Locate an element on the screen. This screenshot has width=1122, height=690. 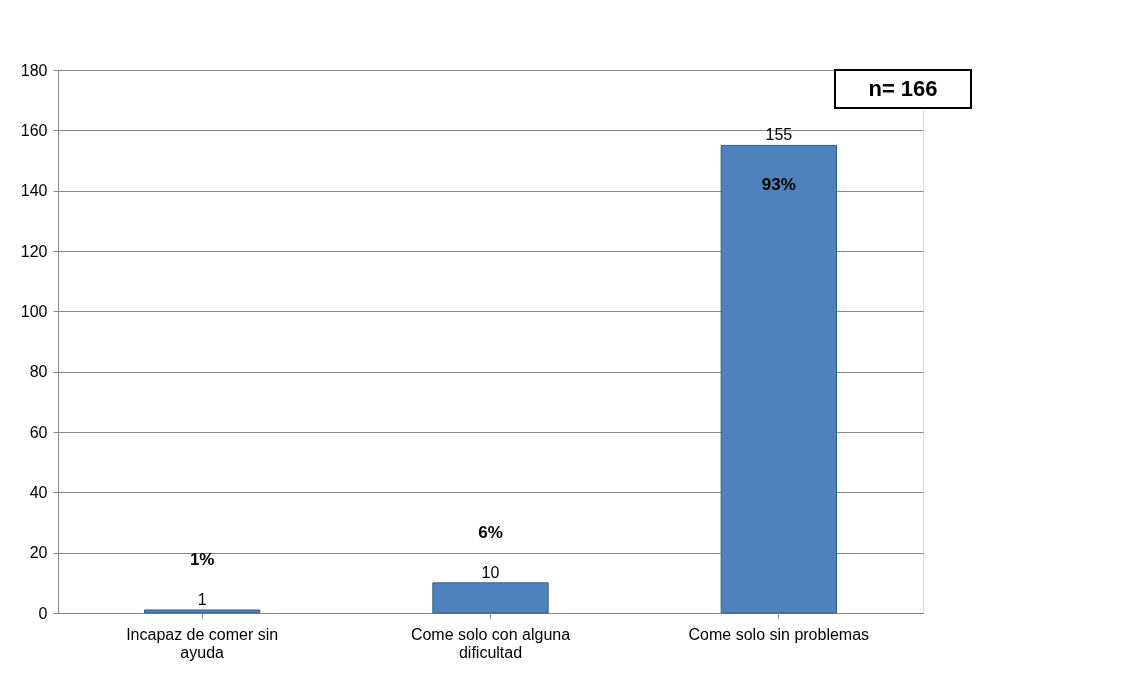
y-tick-label: 100 is located at coordinates (34, 311).